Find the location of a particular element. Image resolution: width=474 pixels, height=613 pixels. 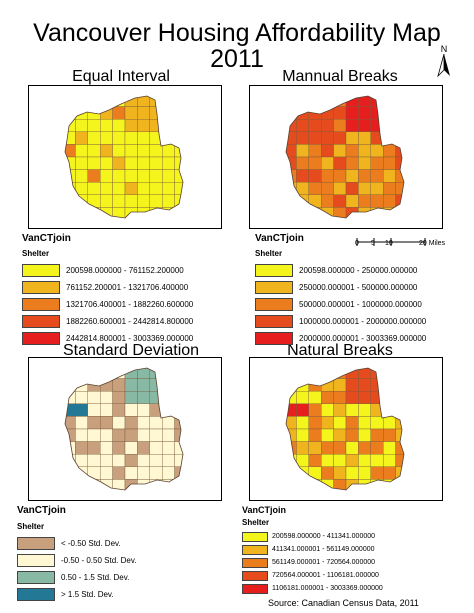

scale-tick-0: 0 is located at coordinates (357, 243).